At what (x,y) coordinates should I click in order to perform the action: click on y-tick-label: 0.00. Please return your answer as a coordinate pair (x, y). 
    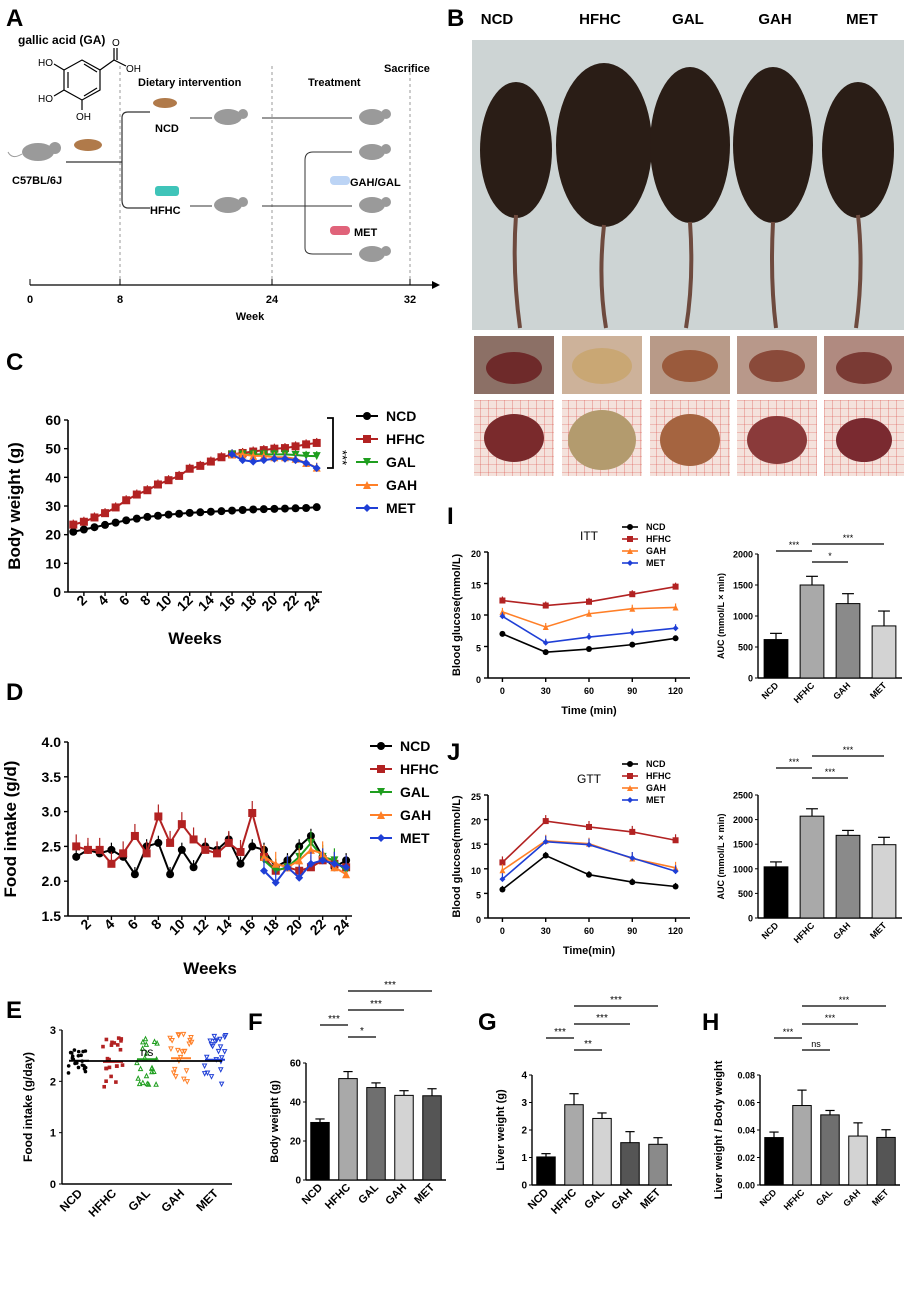
    Looking at the image, I should click on (746, 1186).